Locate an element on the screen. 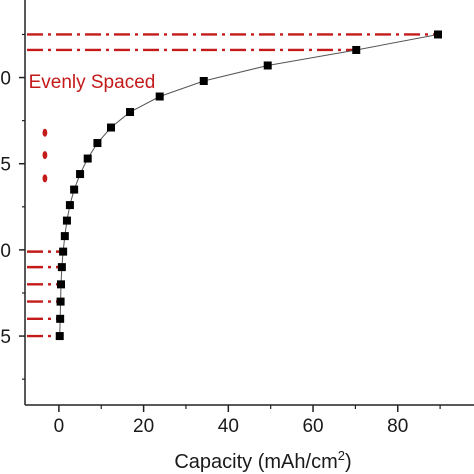 Image resolution: width=474 pixels, height=474 pixels. y-tick-label-3: 0 is located at coordinates (5, 79).